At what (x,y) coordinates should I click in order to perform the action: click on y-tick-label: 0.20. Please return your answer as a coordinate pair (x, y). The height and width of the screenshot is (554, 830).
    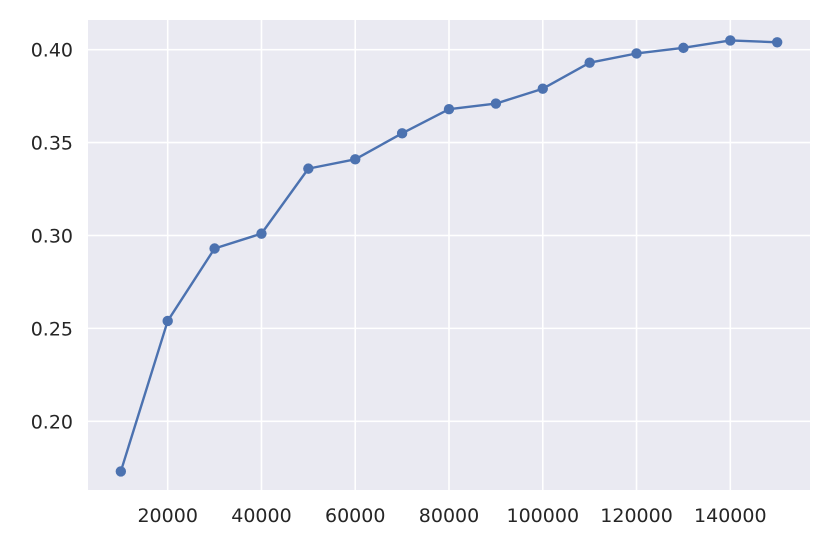
    Looking at the image, I should click on (52, 422).